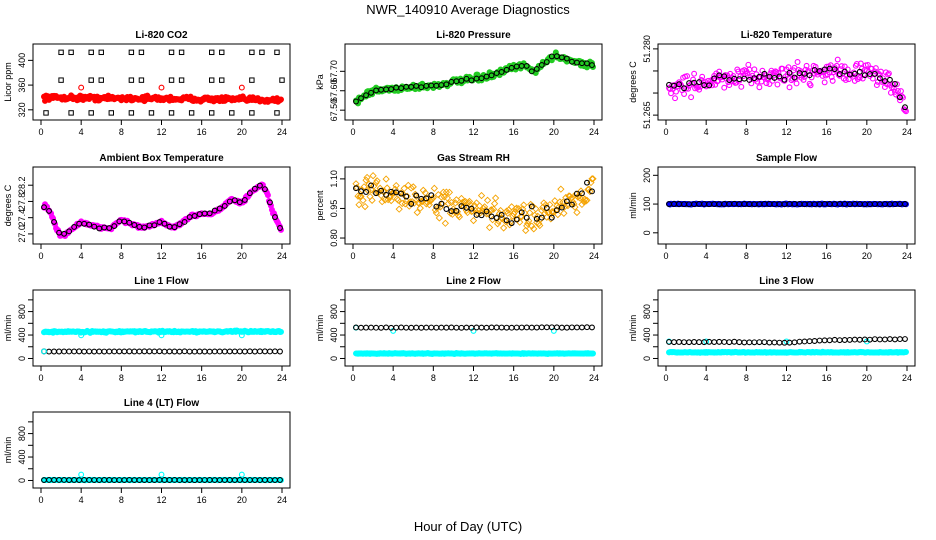  Describe the element at coordinates (647, 49) in the screenshot. I see `y-tick-label: 51.280` at that location.